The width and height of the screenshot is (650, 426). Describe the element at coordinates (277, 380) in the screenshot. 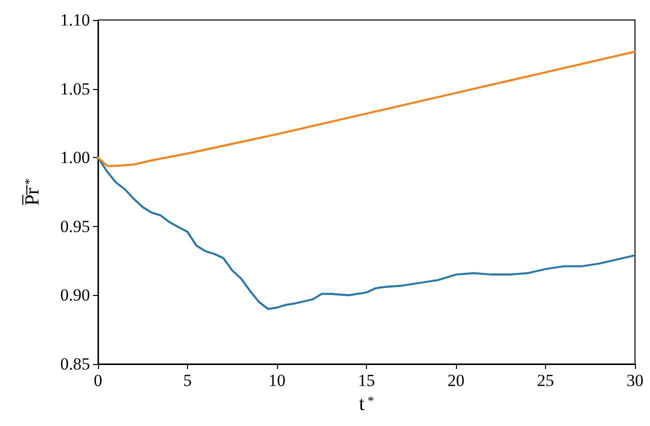

I see `x-tick-label: 10` at that location.